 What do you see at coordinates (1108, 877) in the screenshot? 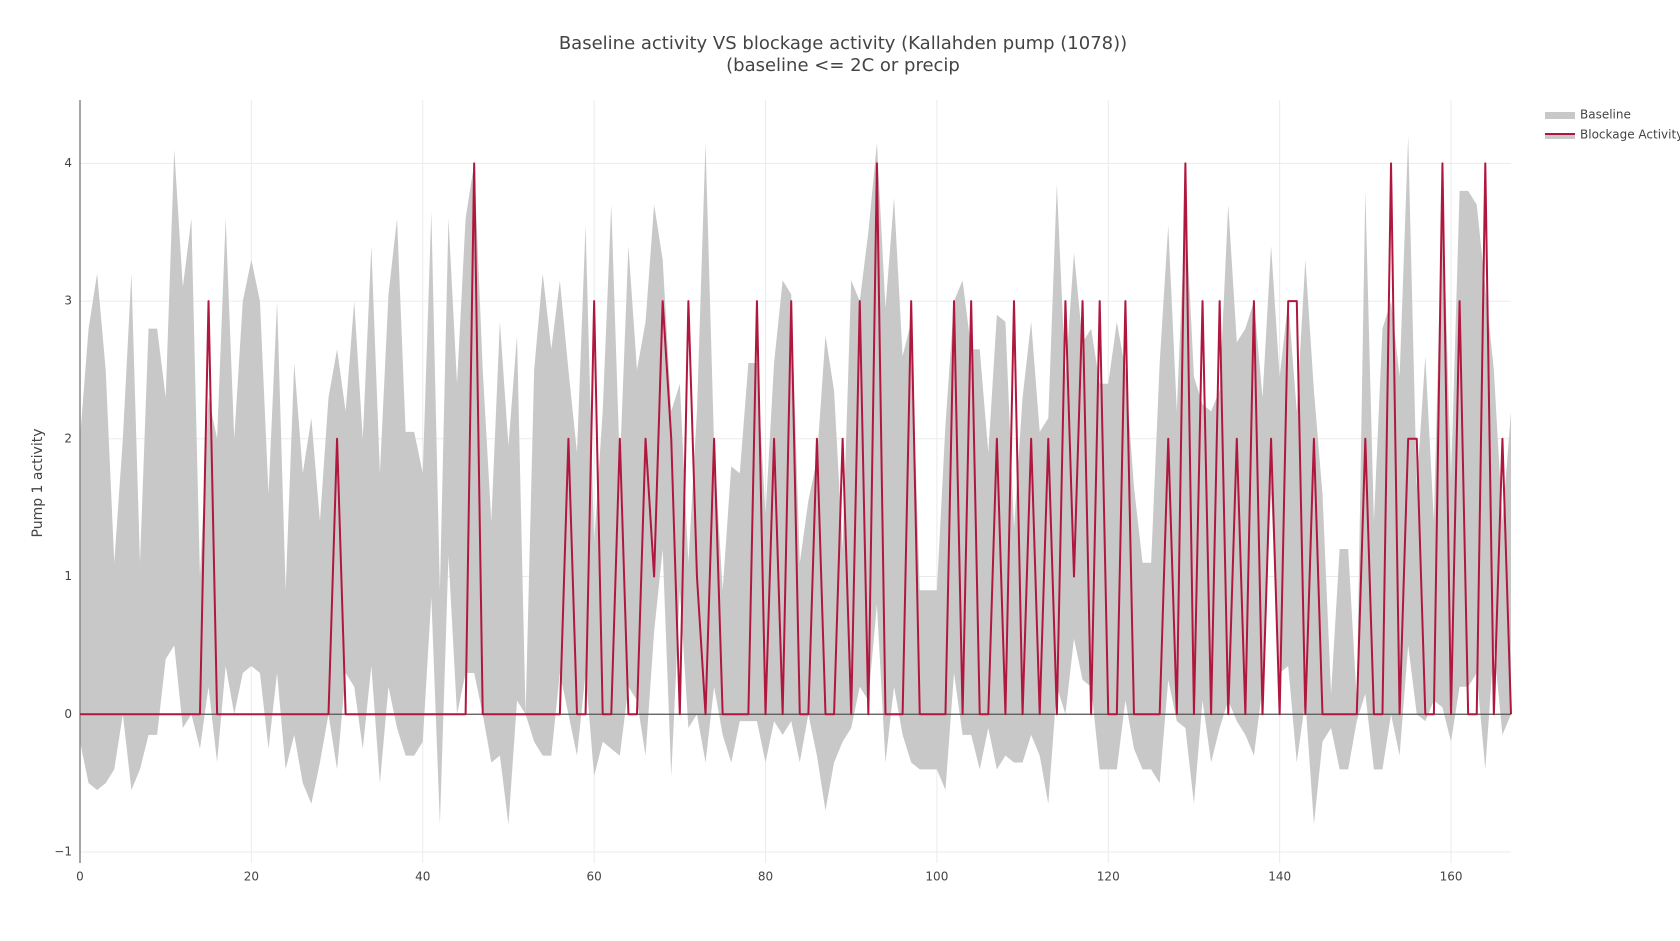
I see `x-tick-label: 120` at bounding box center [1108, 877].